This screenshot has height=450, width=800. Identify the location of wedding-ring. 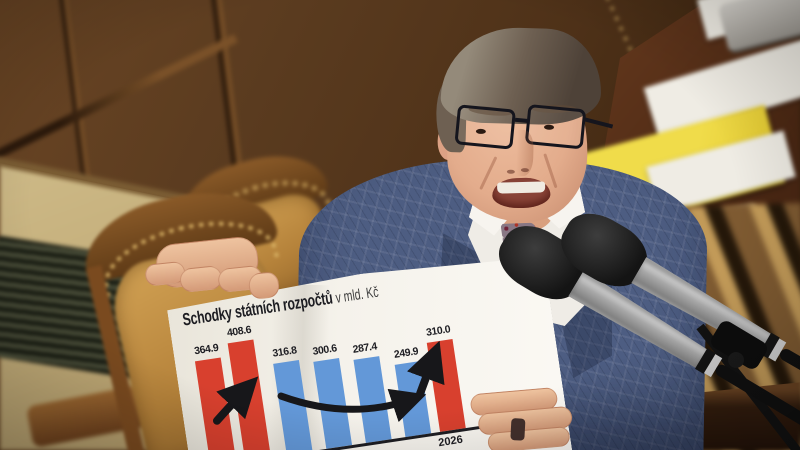
(518, 429).